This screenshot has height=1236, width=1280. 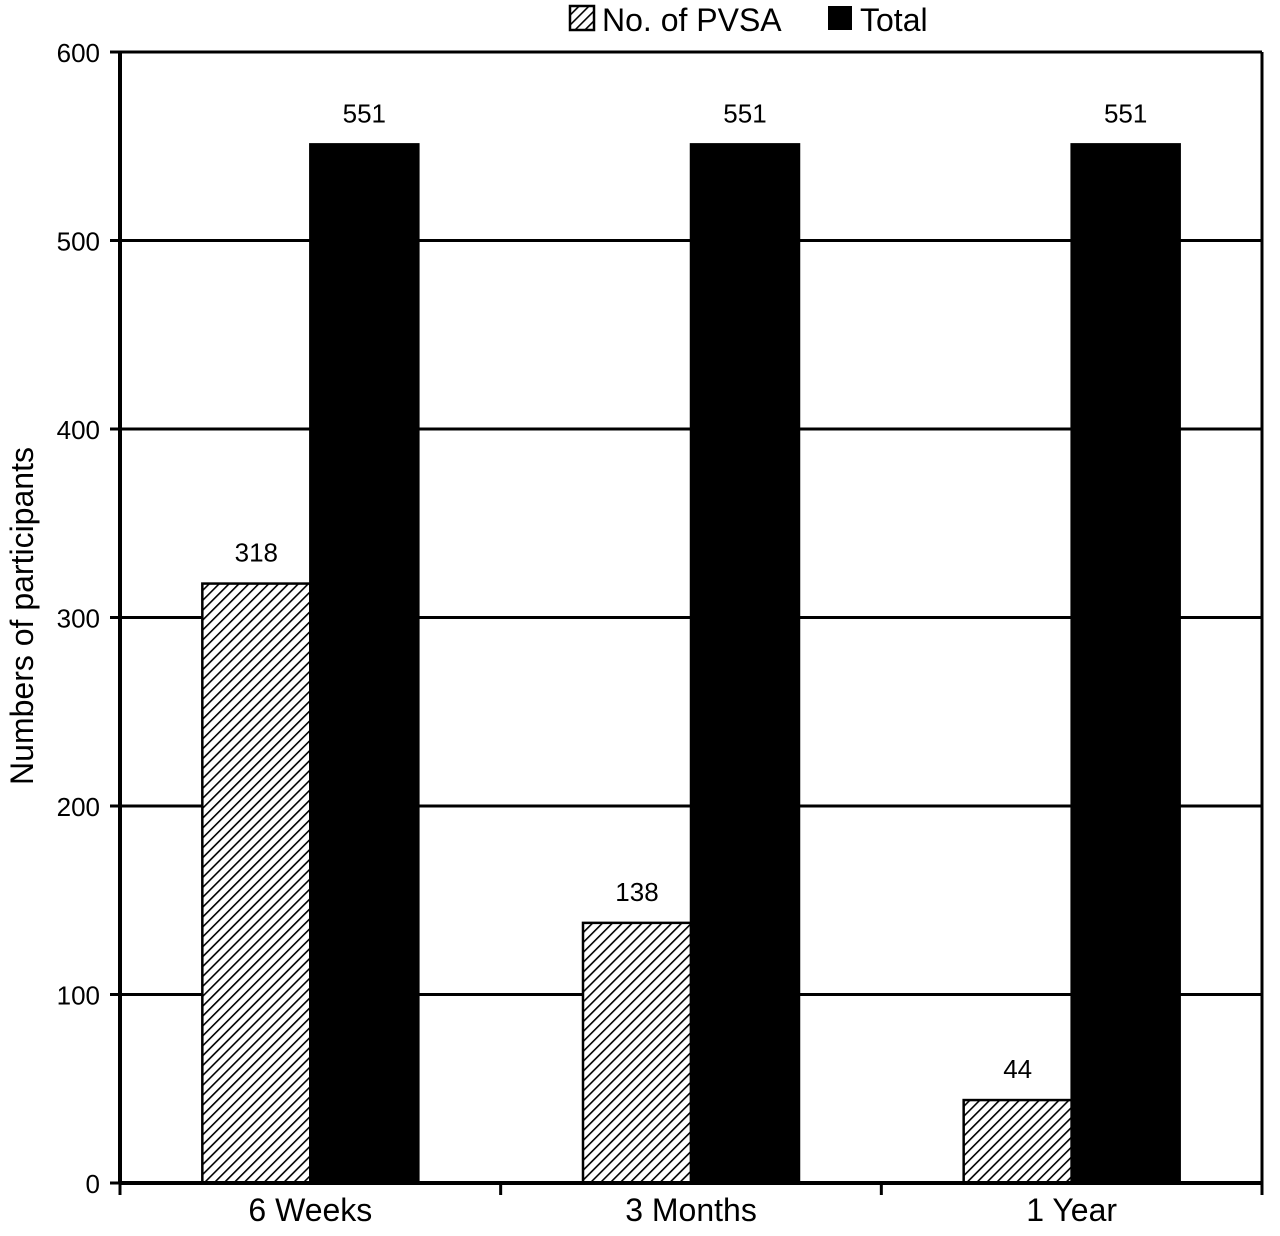 What do you see at coordinates (692, 20) in the screenshot?
I see `legend-label-pvsa: No. of PVSA` at bounding box center [692, 20].